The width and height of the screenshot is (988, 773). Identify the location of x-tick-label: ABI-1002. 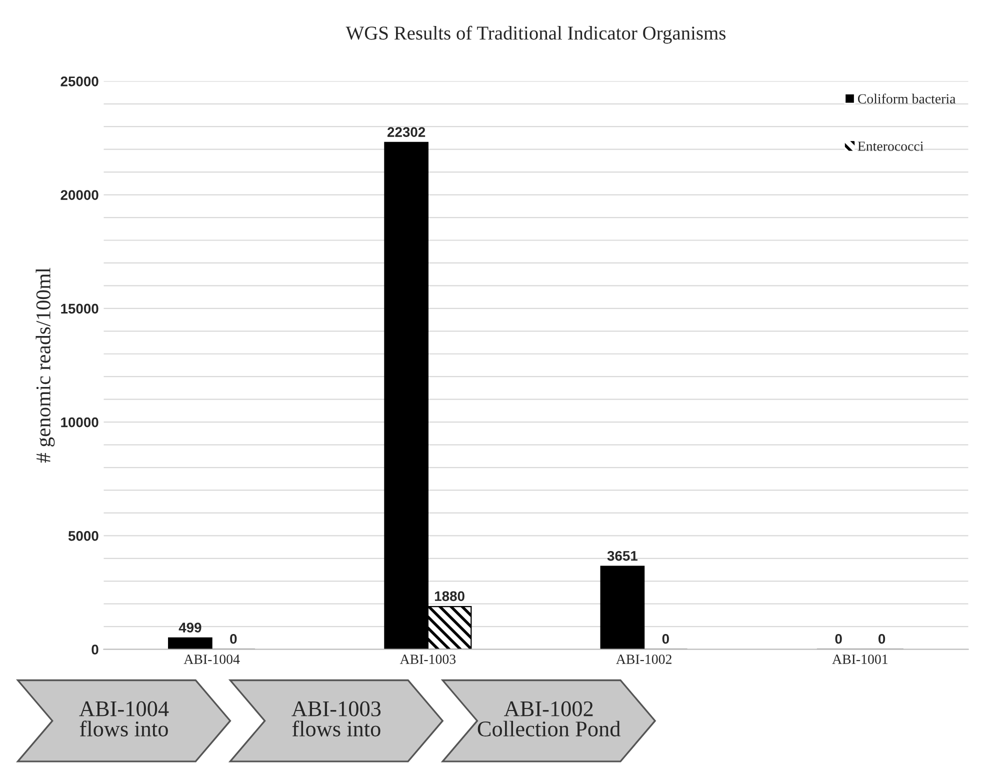
(644, 659).